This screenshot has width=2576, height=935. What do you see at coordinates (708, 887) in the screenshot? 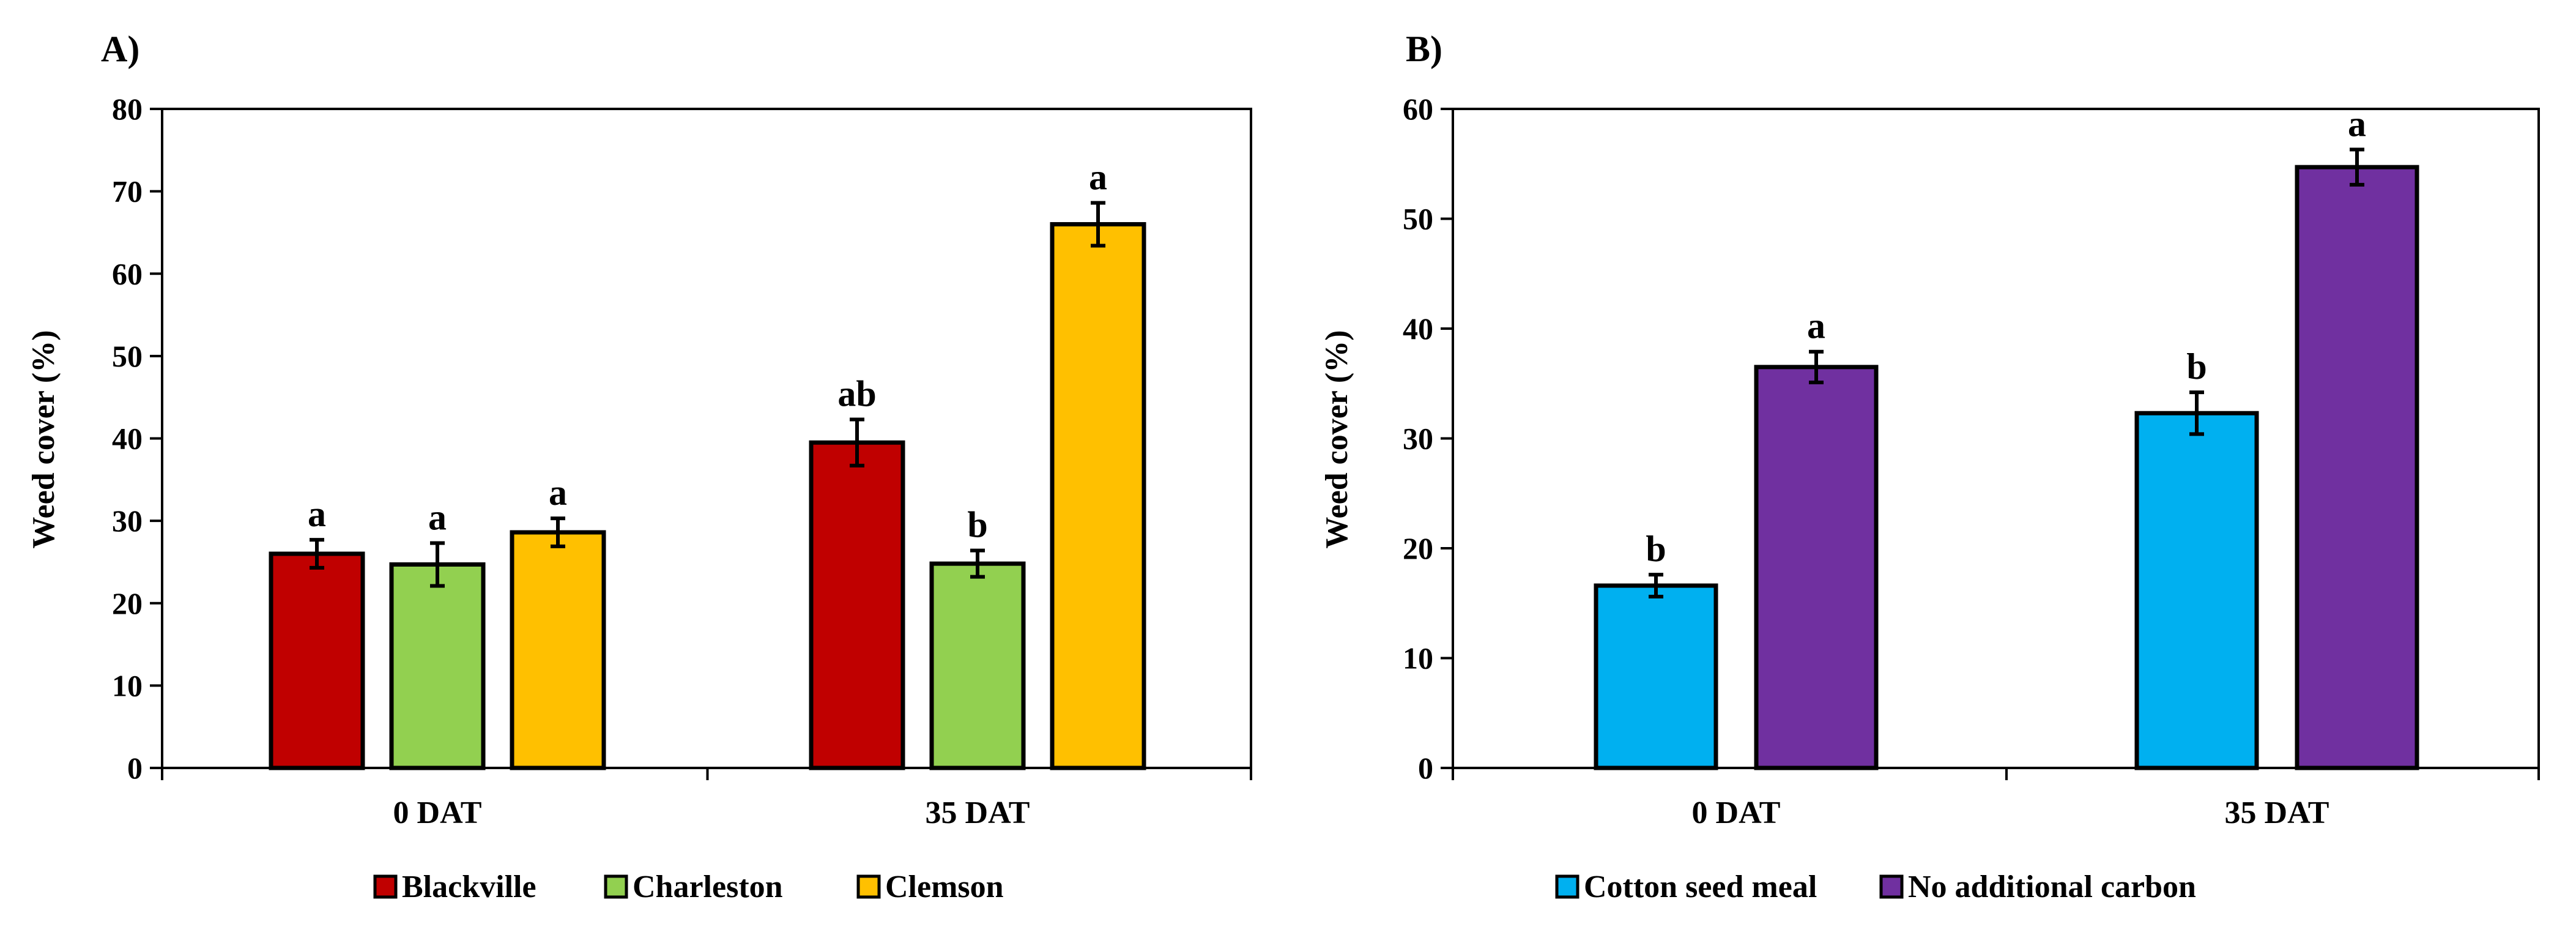
I see `panel-a-legend-label: Charleston` at bounding box center [708, 887].